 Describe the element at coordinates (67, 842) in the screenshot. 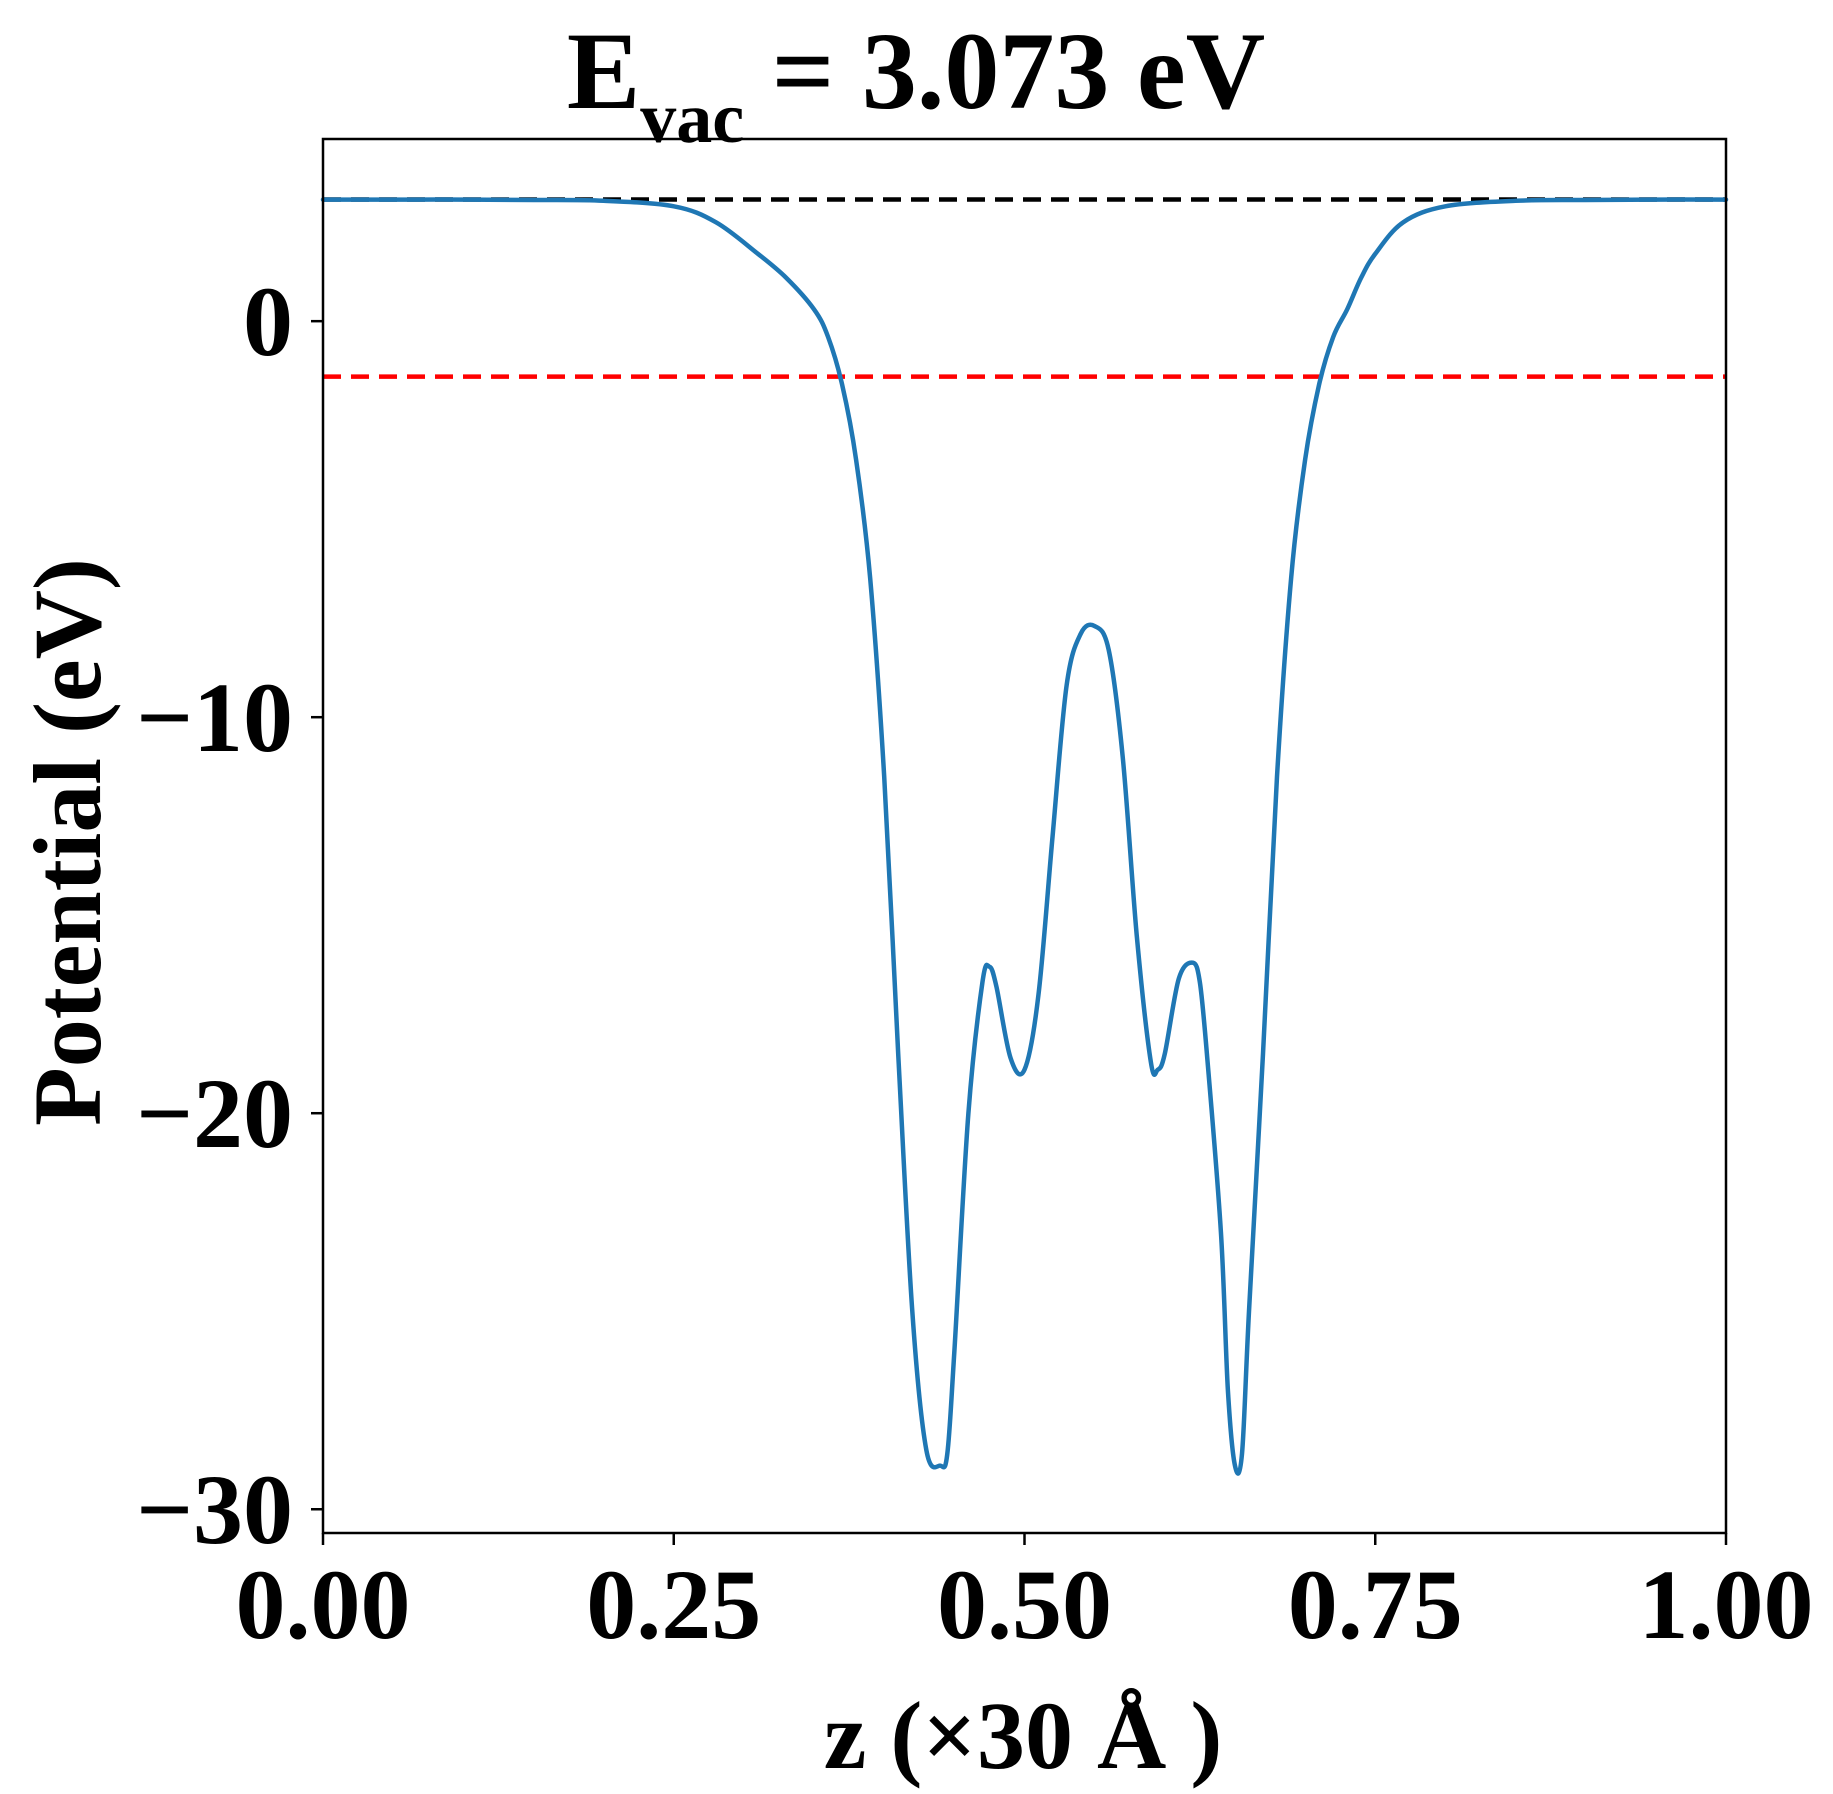

I see `y-axis-label: Potential (eV)` at that location.